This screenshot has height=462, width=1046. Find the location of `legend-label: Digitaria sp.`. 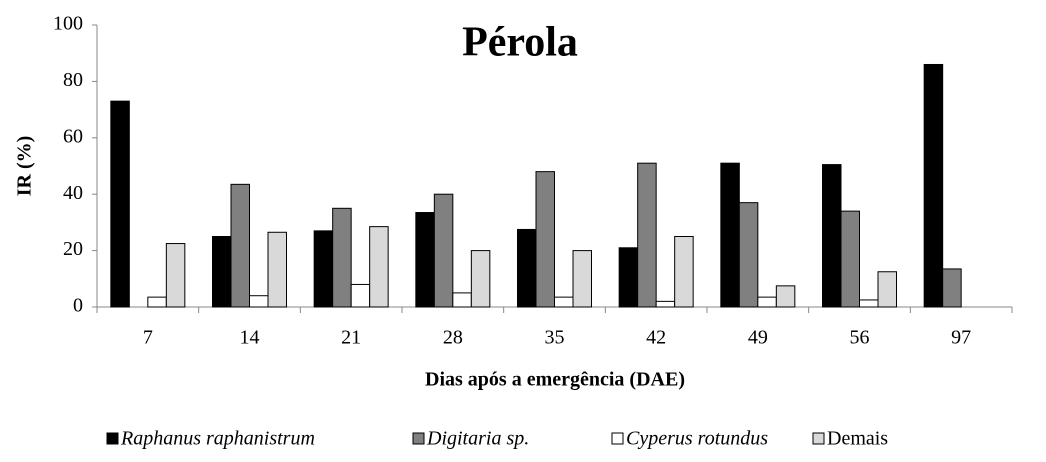

legend-label: Digitaria sp. is located at coordinates (477, 439).